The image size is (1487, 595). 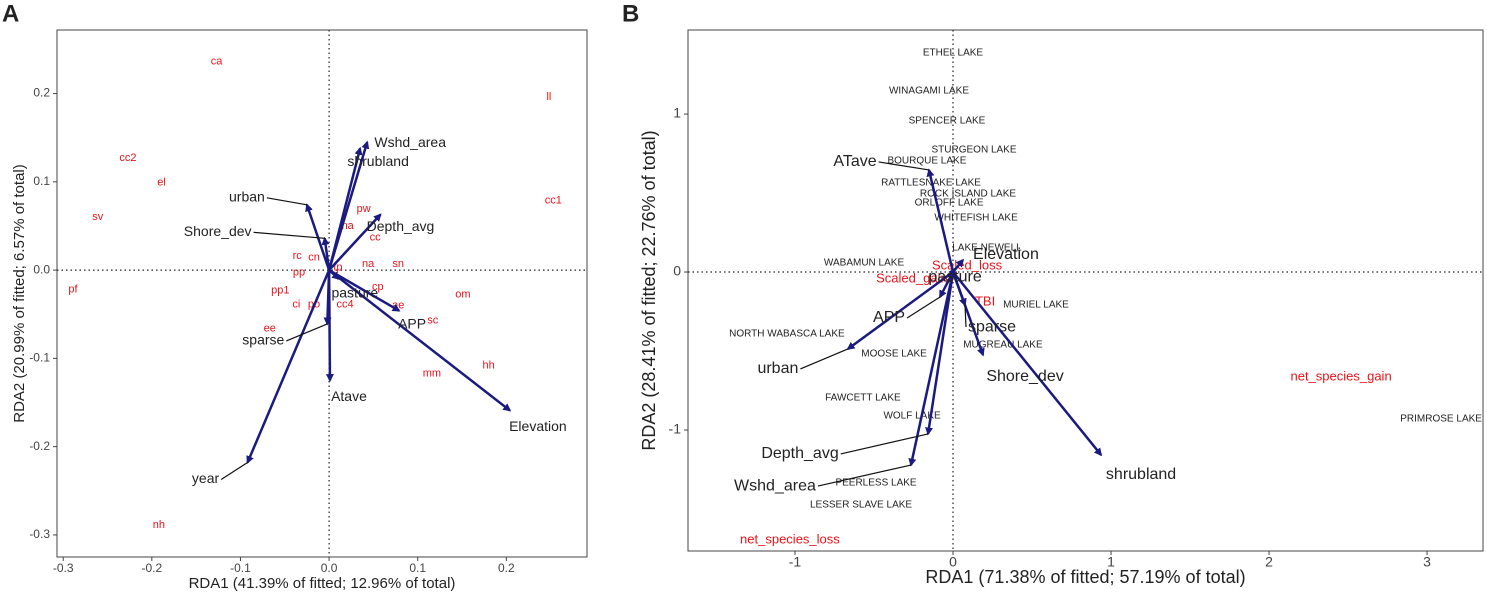 What do you see at coordinates (378, 287) in the screenshot?
I see `point-label: cp` at bounding box center [378, 287].